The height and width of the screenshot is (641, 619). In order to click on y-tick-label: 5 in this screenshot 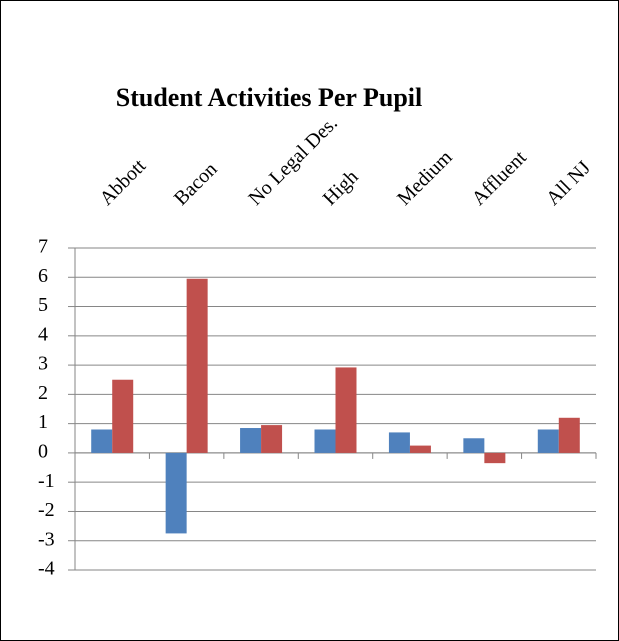, I will do `click(43, 305)`.